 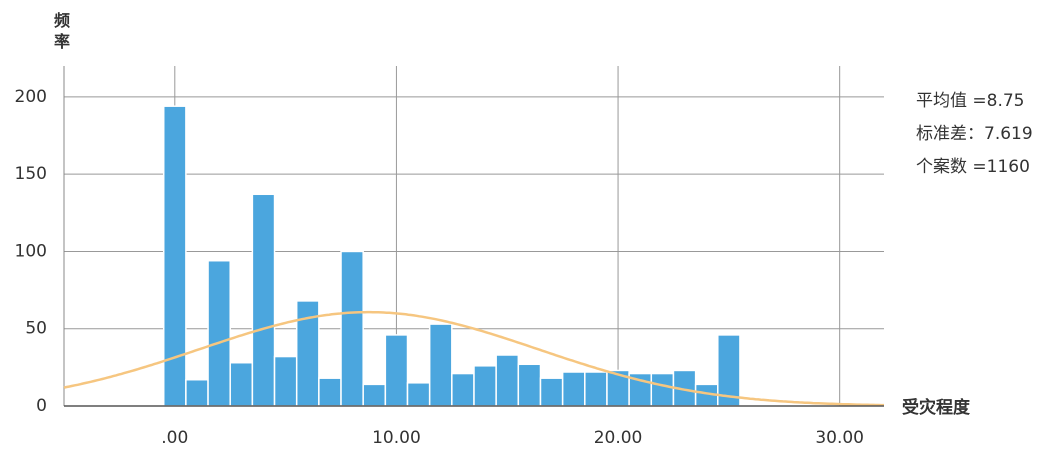 What do you see at coordinates (973, 167) in the screenshot?
I see `stat-label: 个案数 =1160` at bounding box center [973, 167].